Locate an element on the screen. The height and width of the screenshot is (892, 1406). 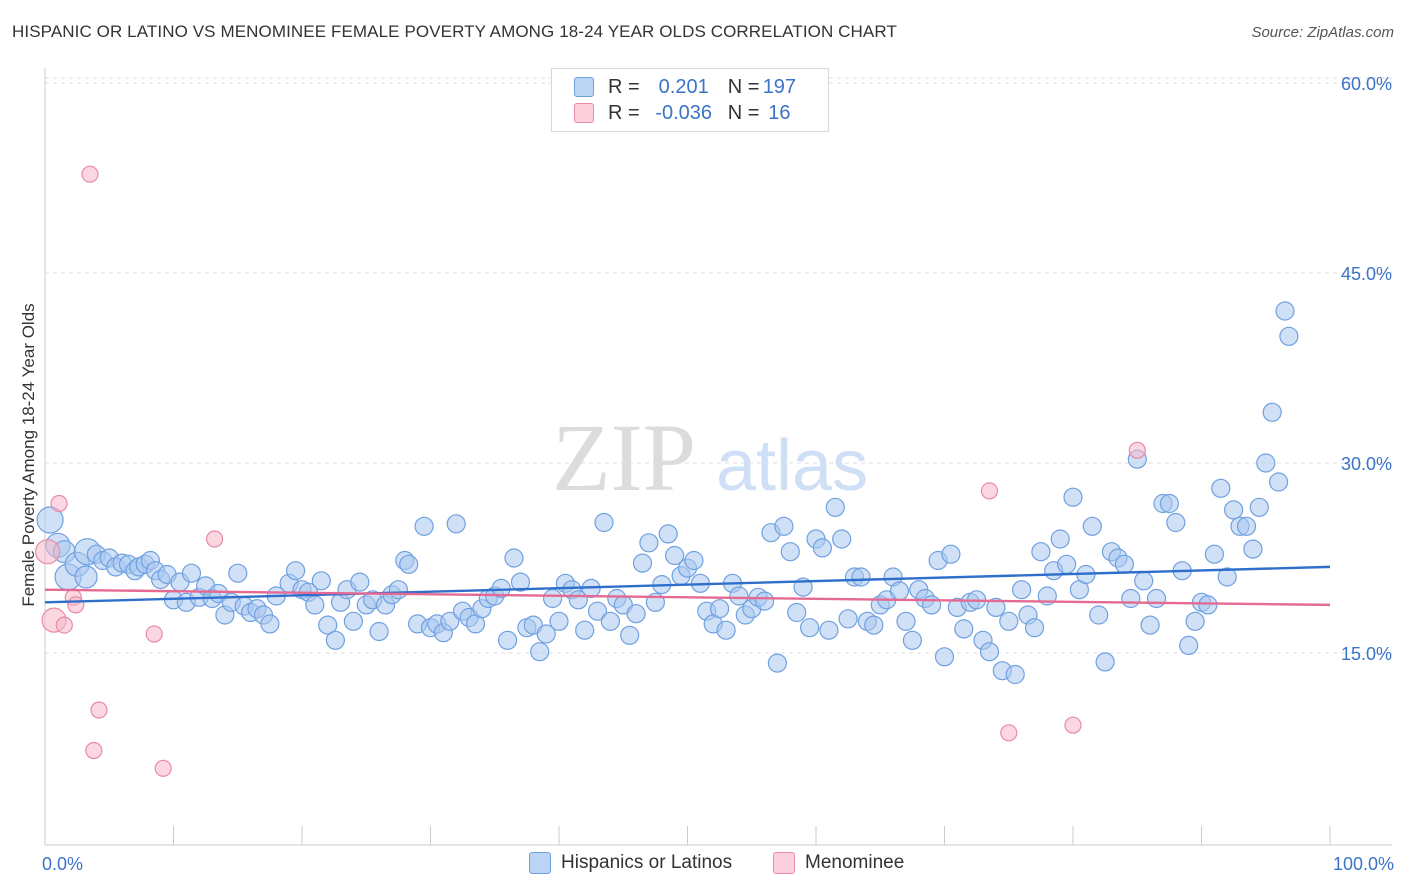
legend-item-hispanics: Hispanics or Latinos is located at coordinates (630, 863).